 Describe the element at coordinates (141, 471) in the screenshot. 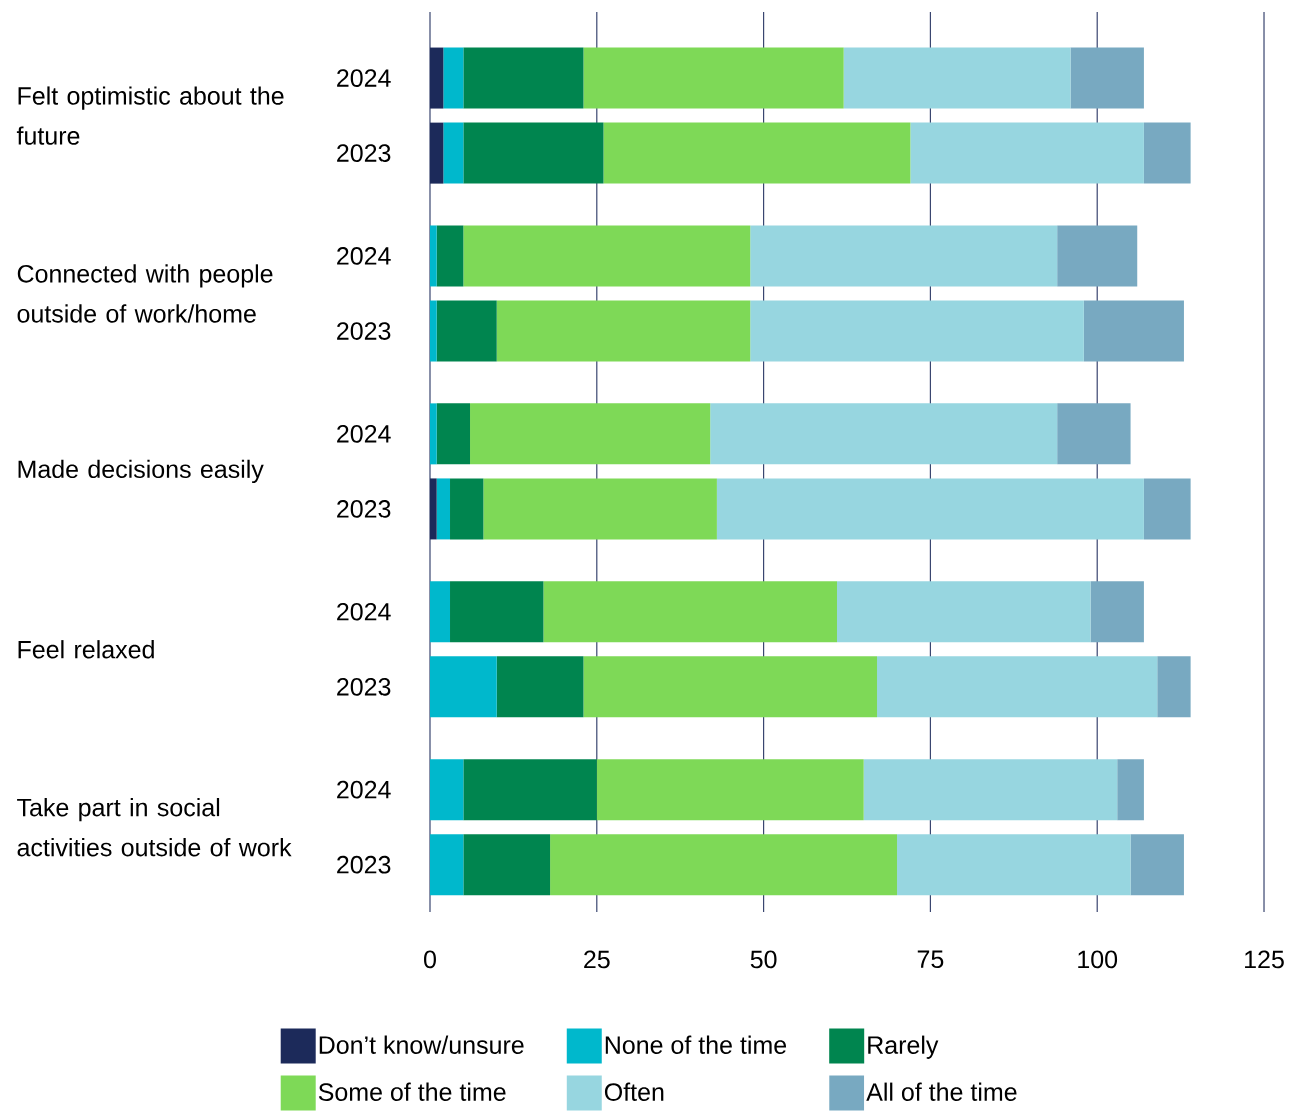

I see `text: Made decisions easily` at that location.